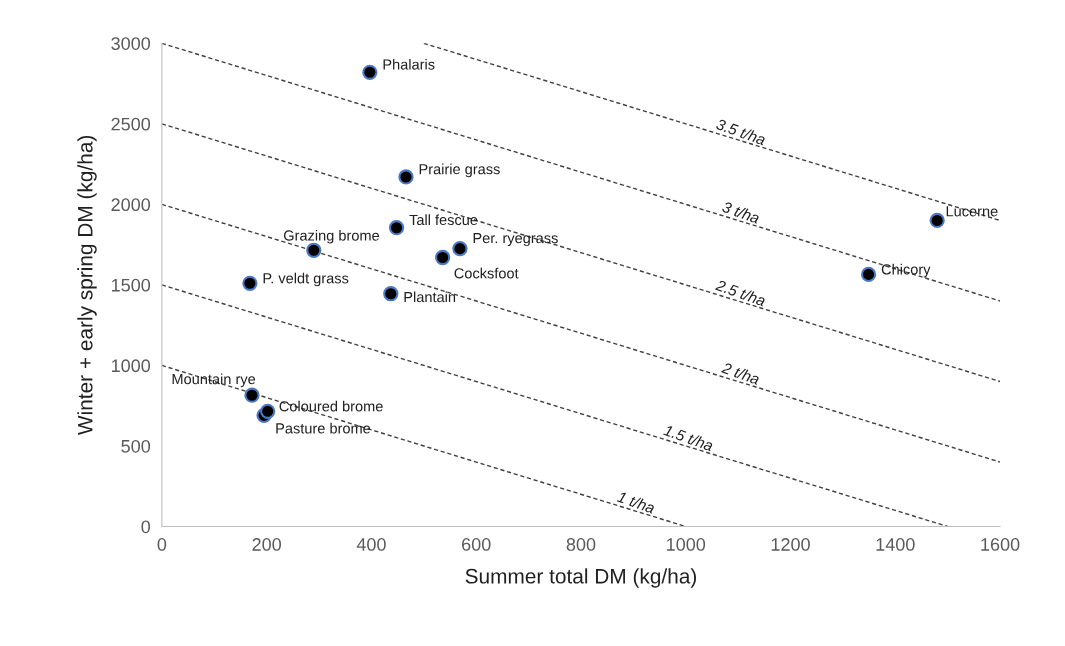 The height and width of the screenshot is (646, 1065). Describe the element at coordinates (689, 438) in the screenshot. I see `text: 1.5 t/ha` at that location.